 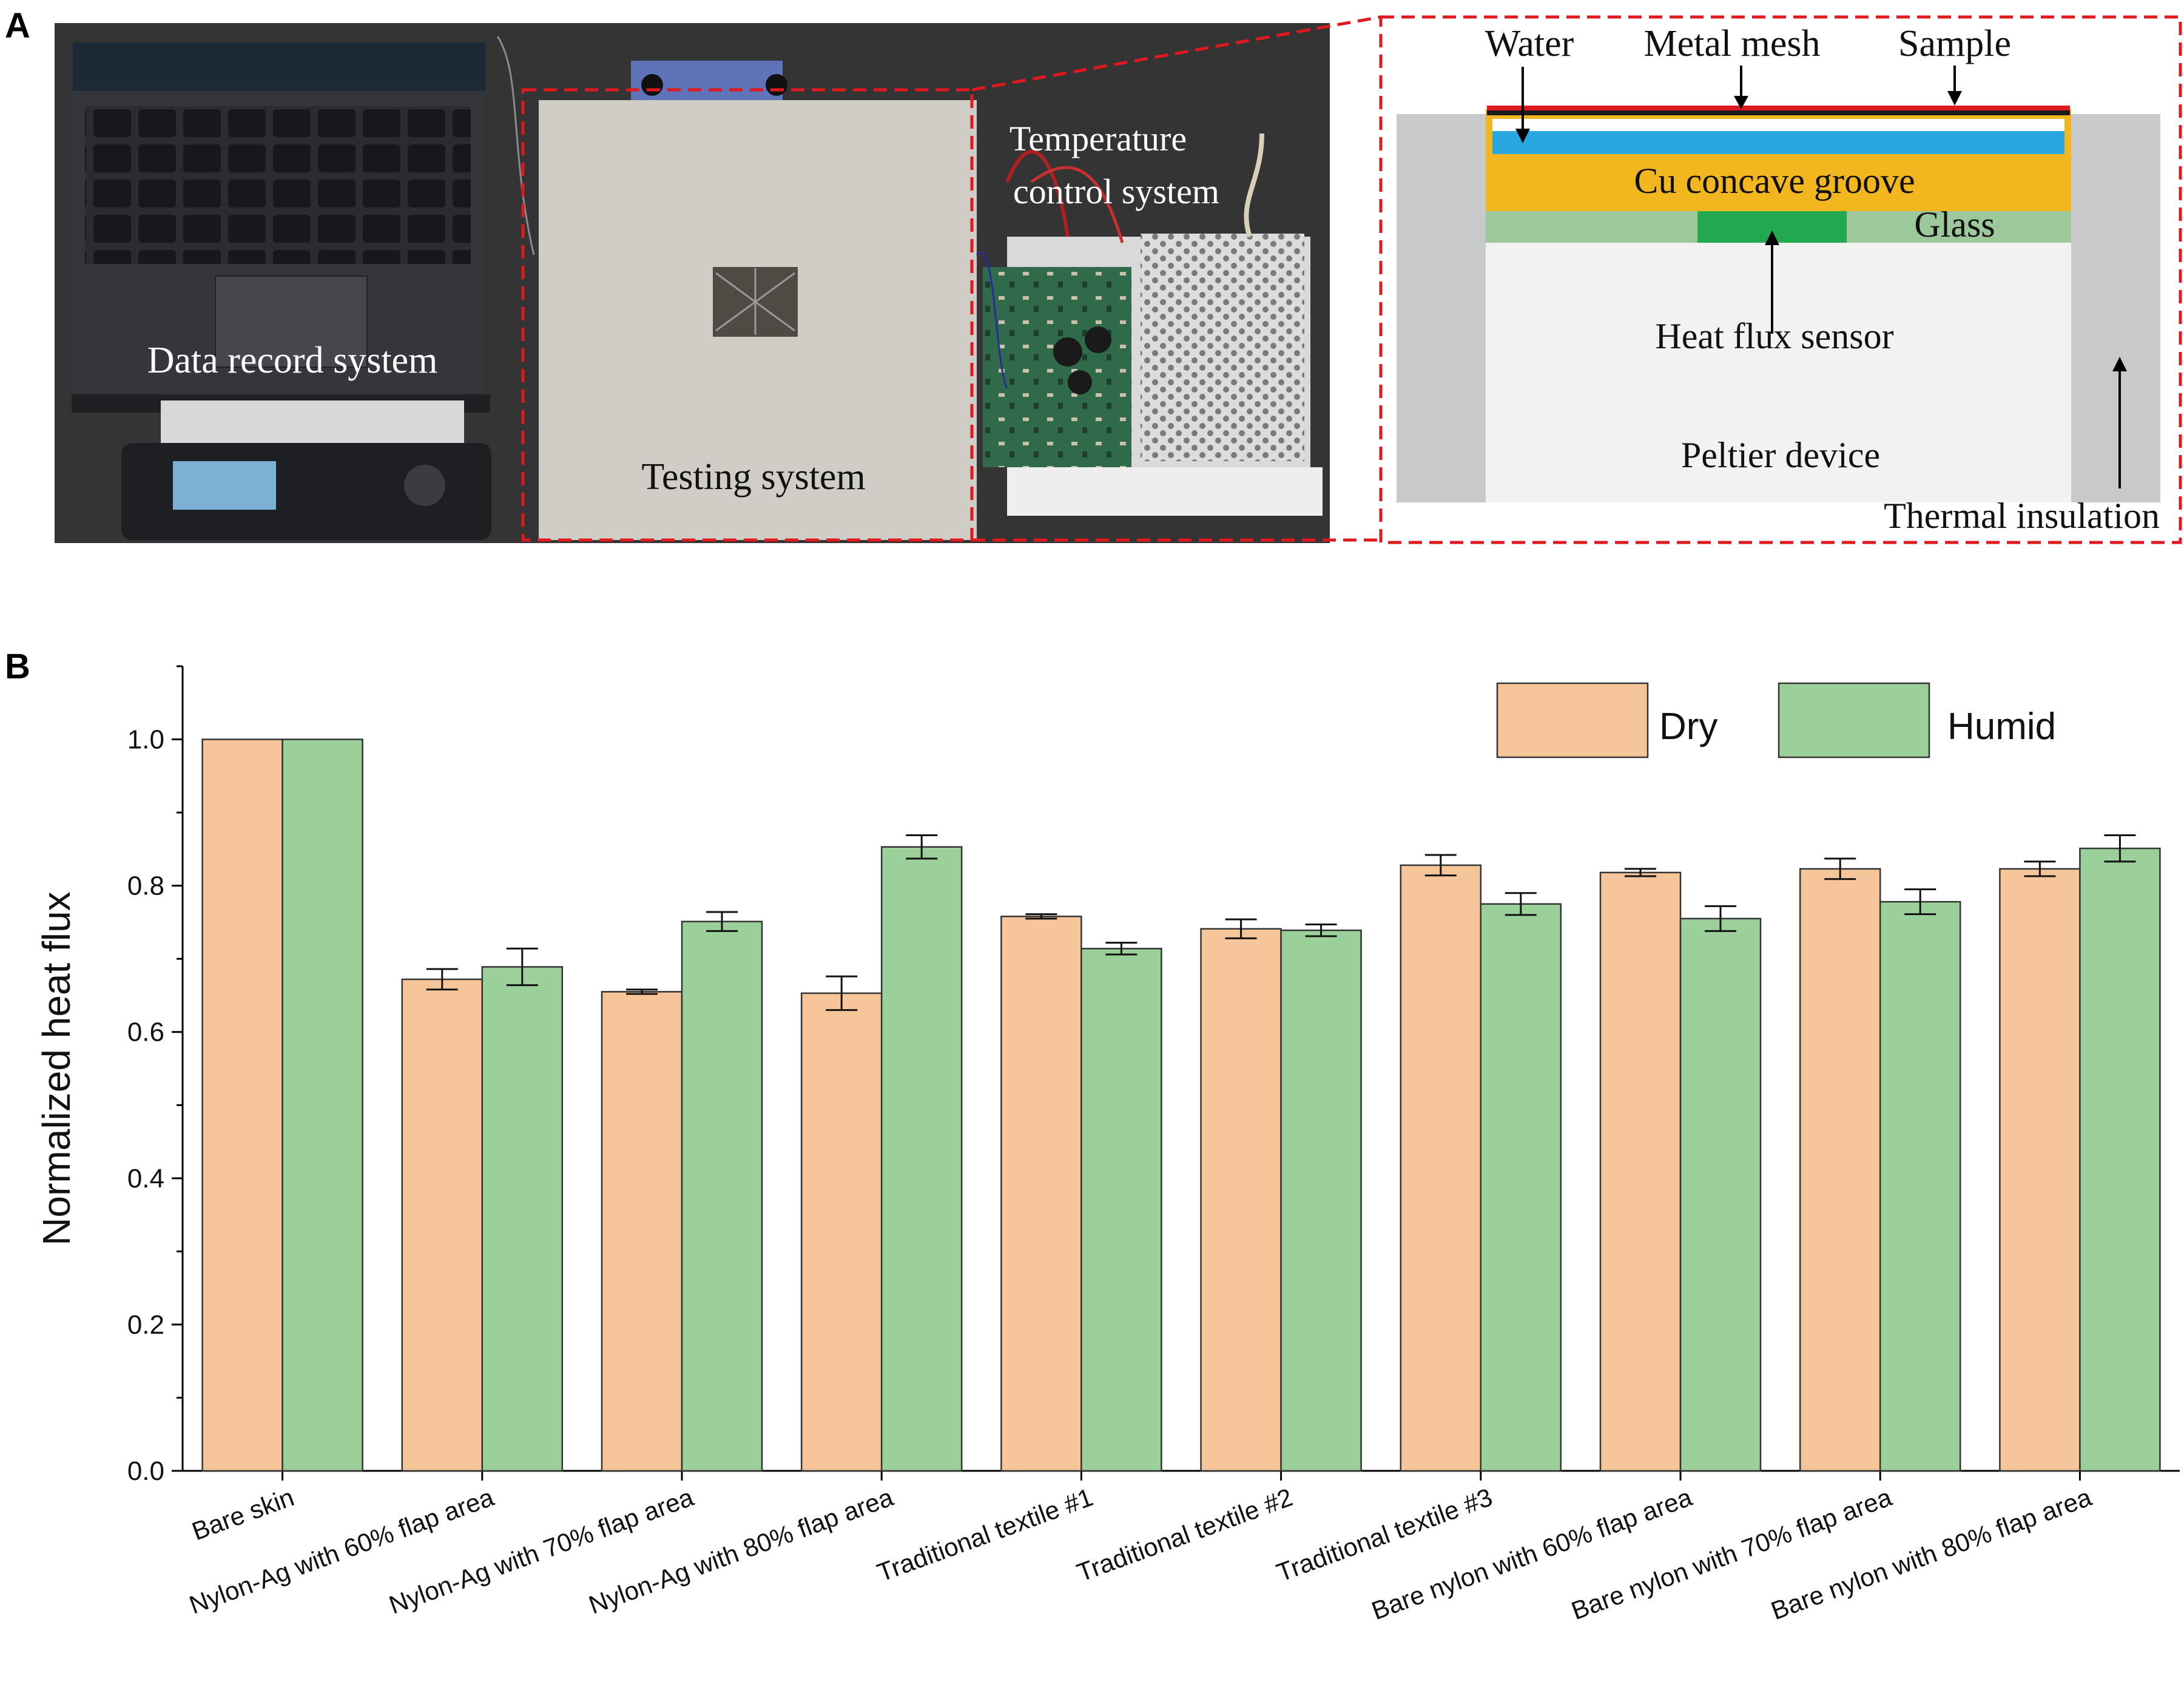 I want to click on label-sample: Sample, so click(x=1954, y=43).